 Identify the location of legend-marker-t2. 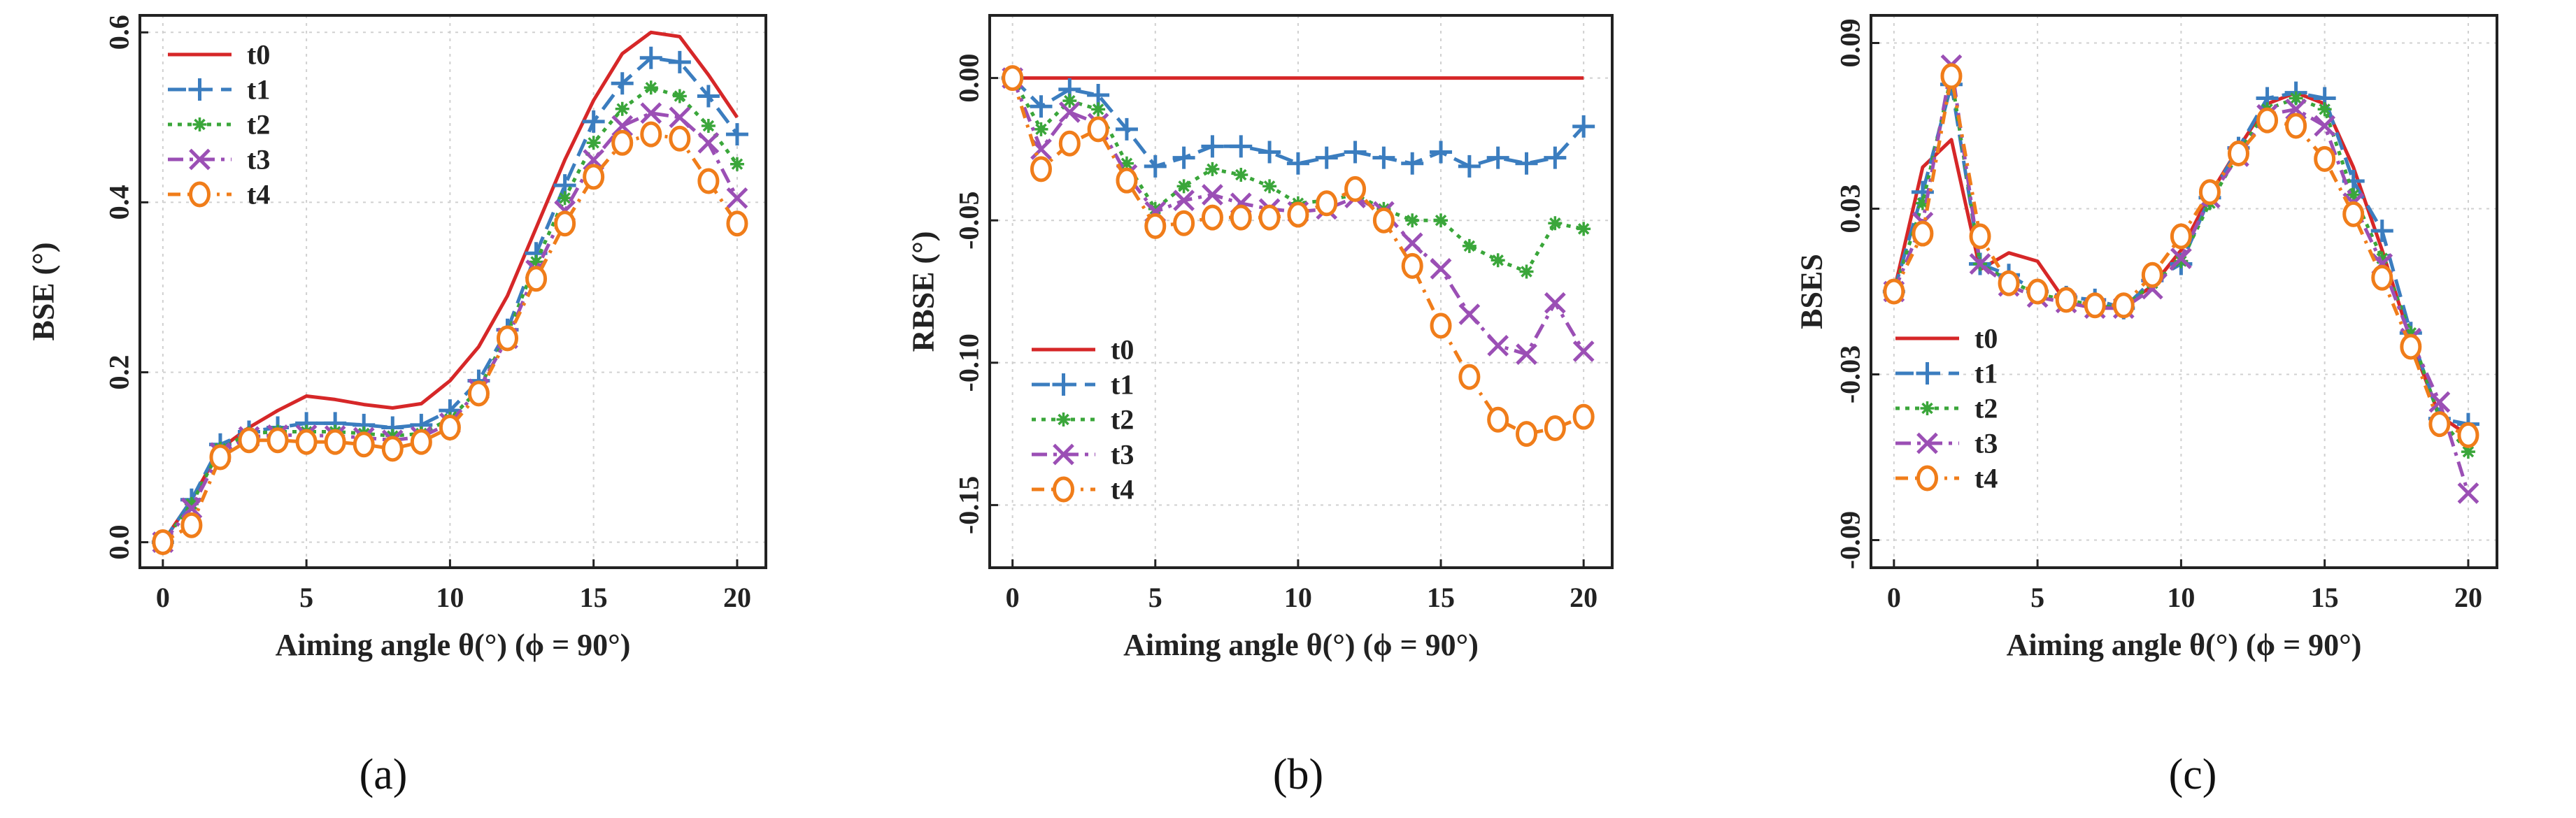
(199, 124).